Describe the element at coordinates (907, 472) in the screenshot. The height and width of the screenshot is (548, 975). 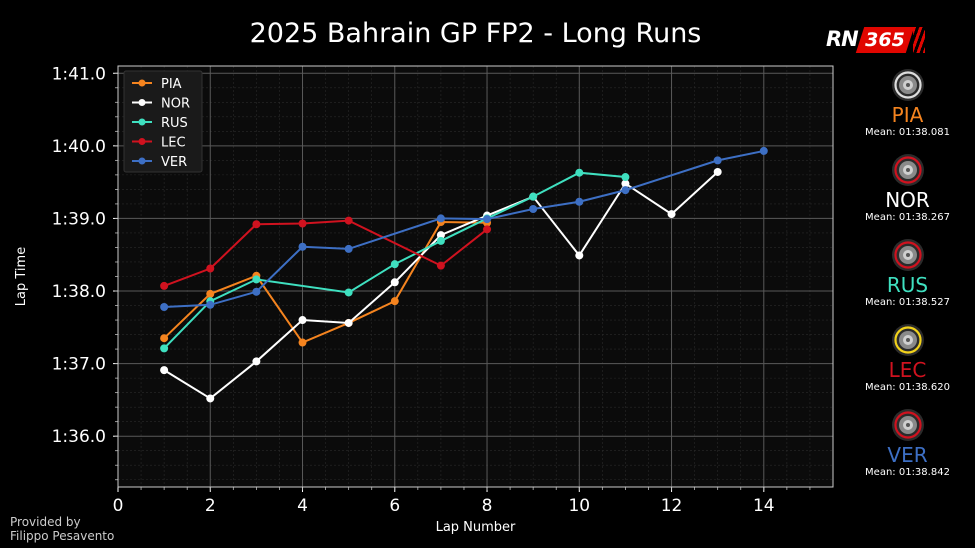
I see `driver-mean-ver: Mean: 01:38.842` at that location.